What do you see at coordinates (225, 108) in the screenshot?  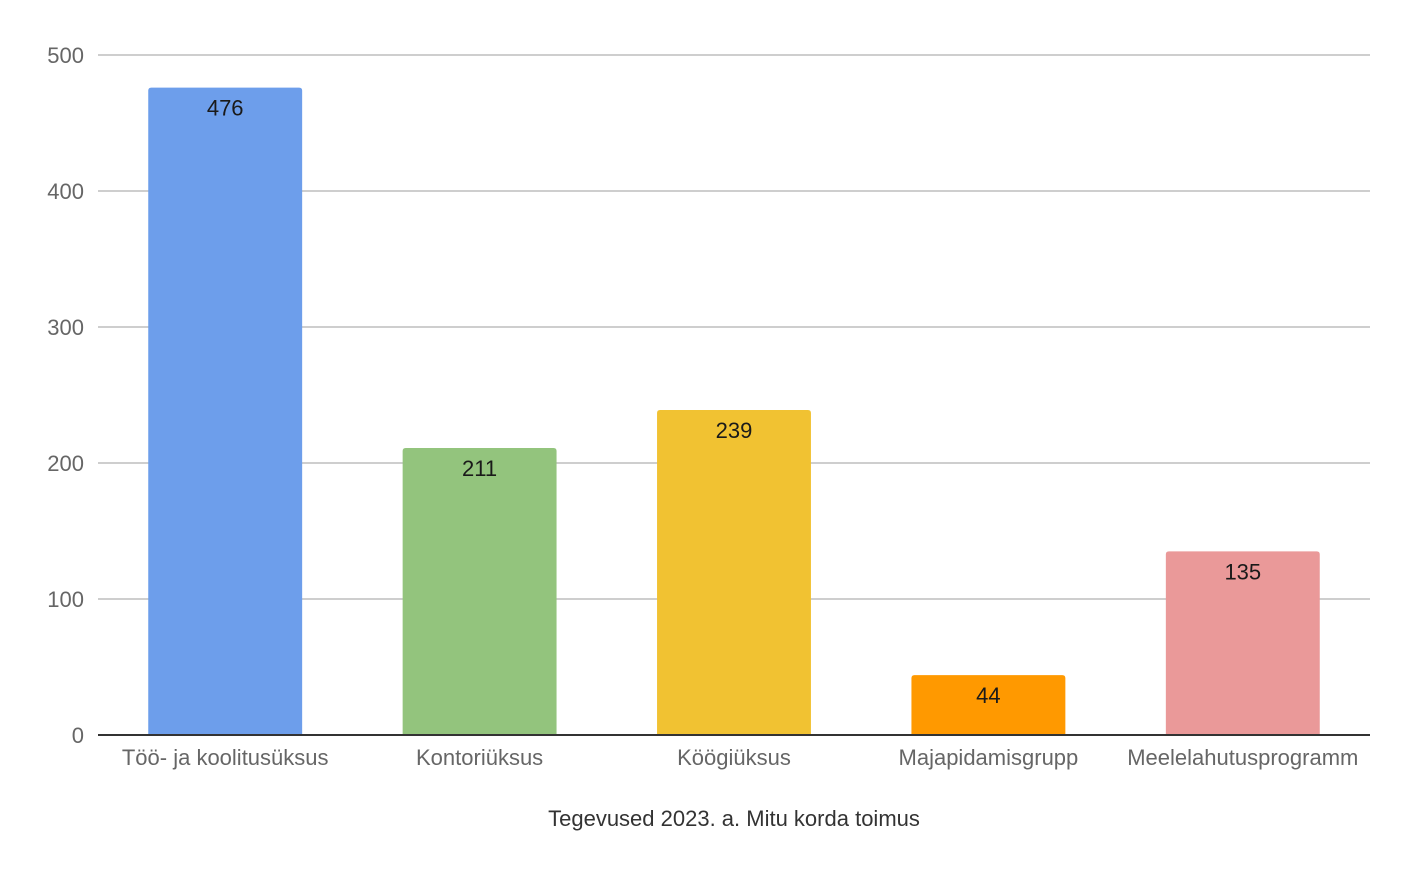 I see `data-label: 476` at bounding box center [225, 108].